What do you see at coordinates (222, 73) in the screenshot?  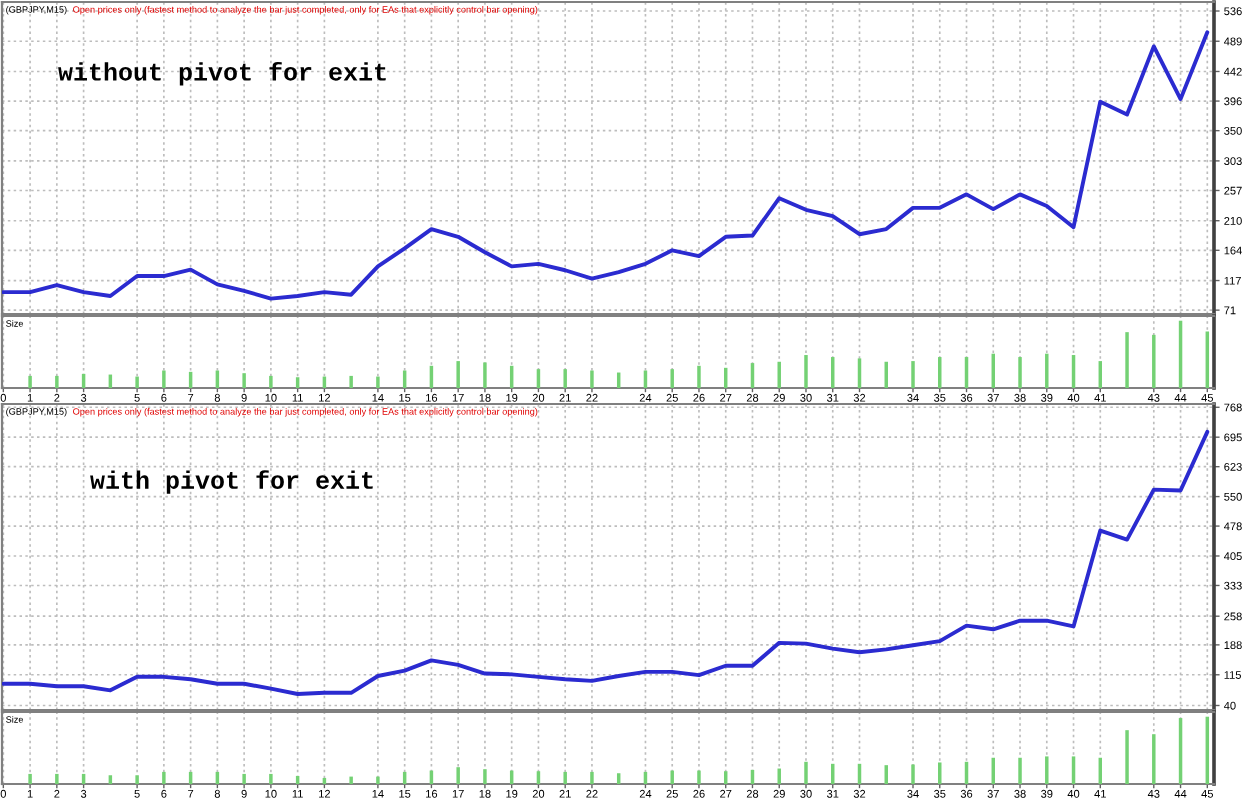 I see `annotation: without pivot for exit` at bounding box center [222, 73].